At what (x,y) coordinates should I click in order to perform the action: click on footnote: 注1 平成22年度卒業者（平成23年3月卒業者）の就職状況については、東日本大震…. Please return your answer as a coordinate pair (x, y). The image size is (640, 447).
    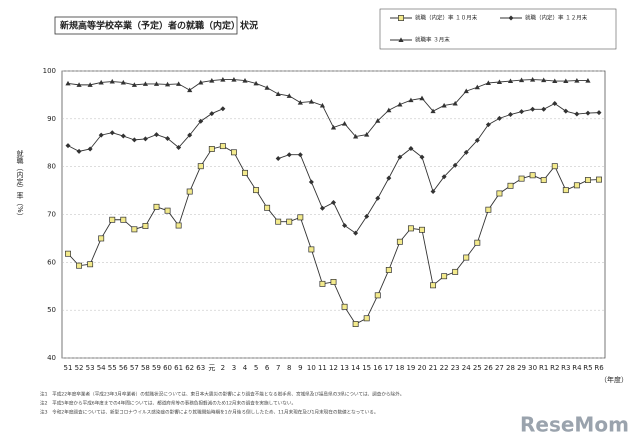
    Looking at the image, I should click on (222, 394).